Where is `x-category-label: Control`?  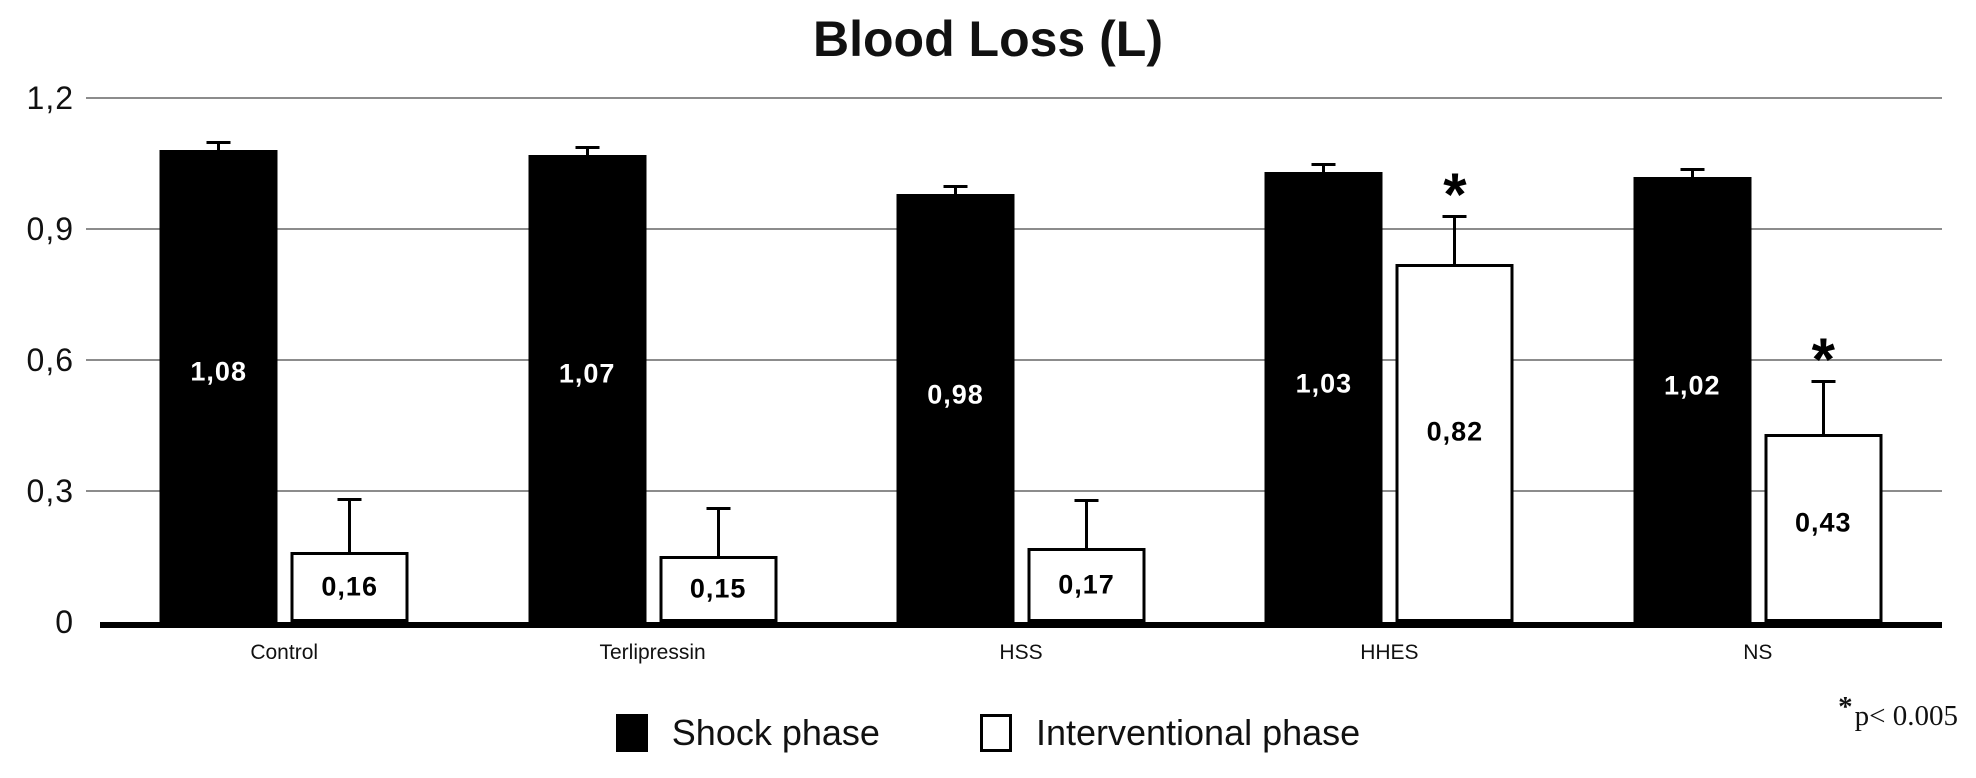
x-category-label: Control is located at coordinates (284, 652).